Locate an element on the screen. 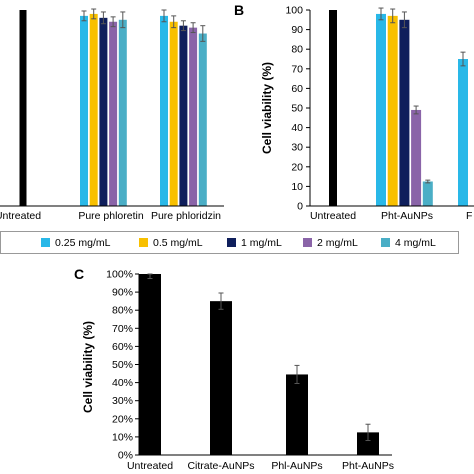  panel-a-xtick-pure-phloretin: Pure phloretin is located at coordinates (111, 216).